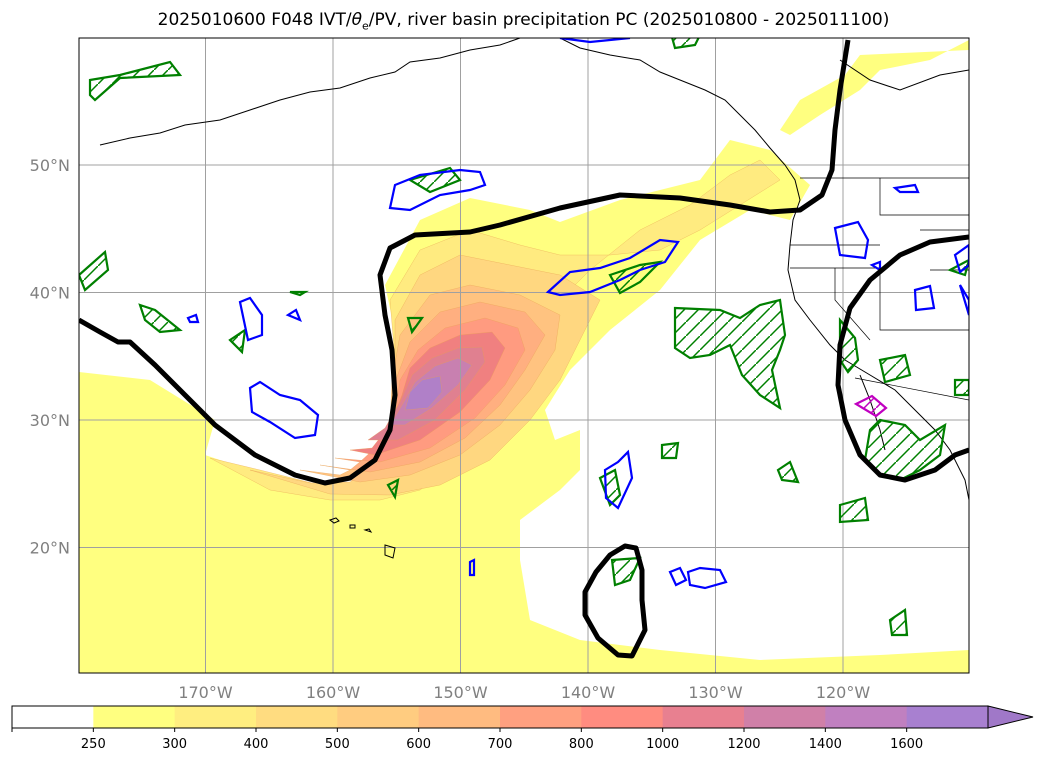 The height and width of the screenshot is (767, 1047). Describe the element at coordinates (50, 548) in the screenshot. I see `lat-tick-label: 20°N` at that location.